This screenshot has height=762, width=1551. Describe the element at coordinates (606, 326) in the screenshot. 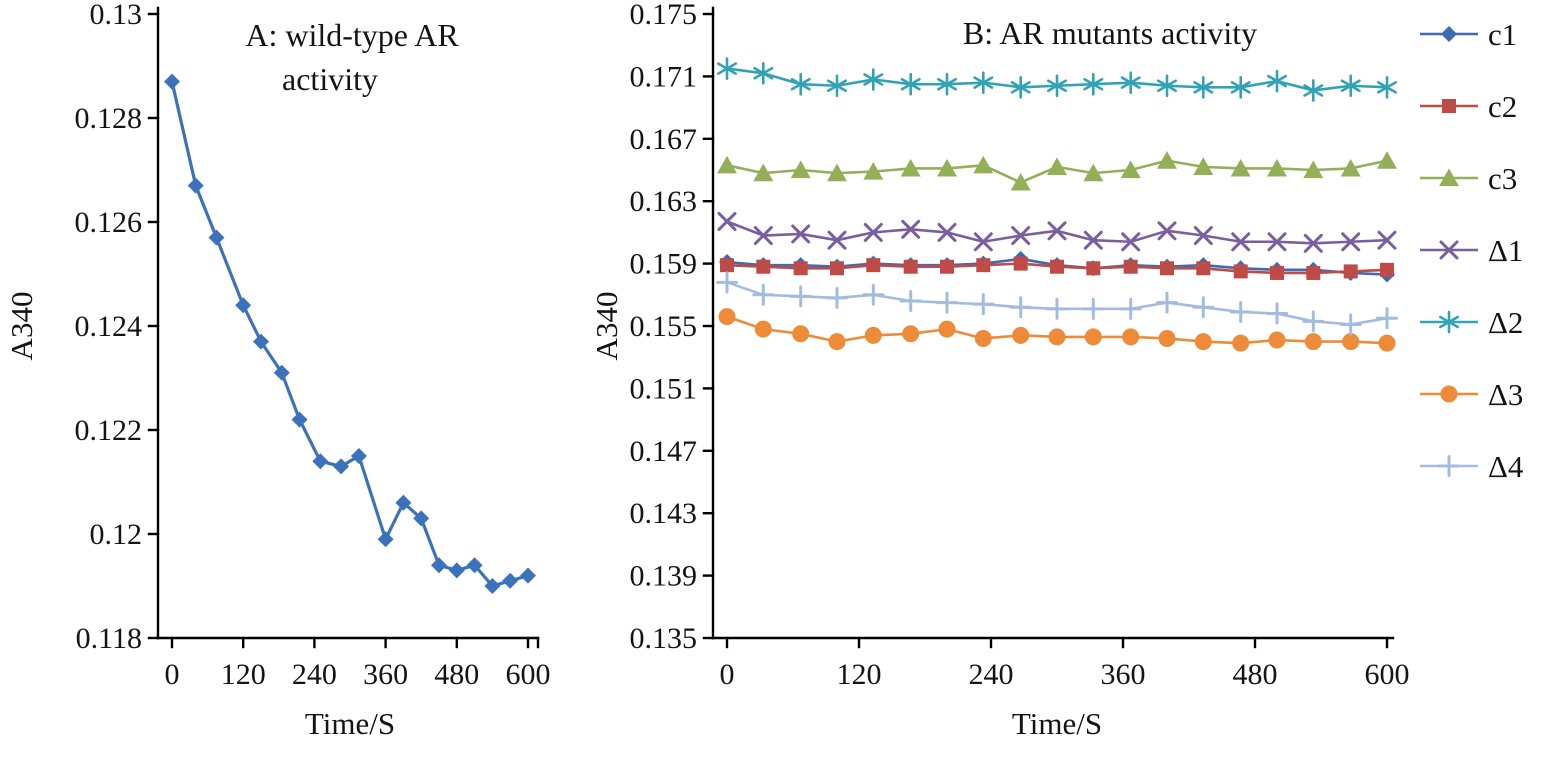

I see `chart-b-y-axis-title: A340` at that location.